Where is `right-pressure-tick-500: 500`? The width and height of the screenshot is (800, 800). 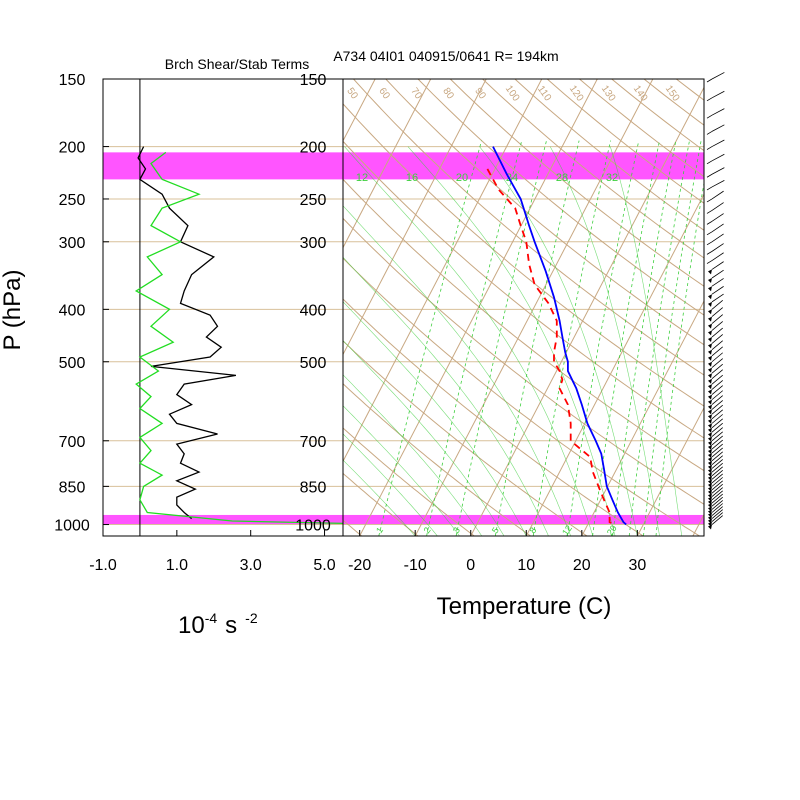
right-pressure-tick-500: 500 is located at coordinates (313, 363).